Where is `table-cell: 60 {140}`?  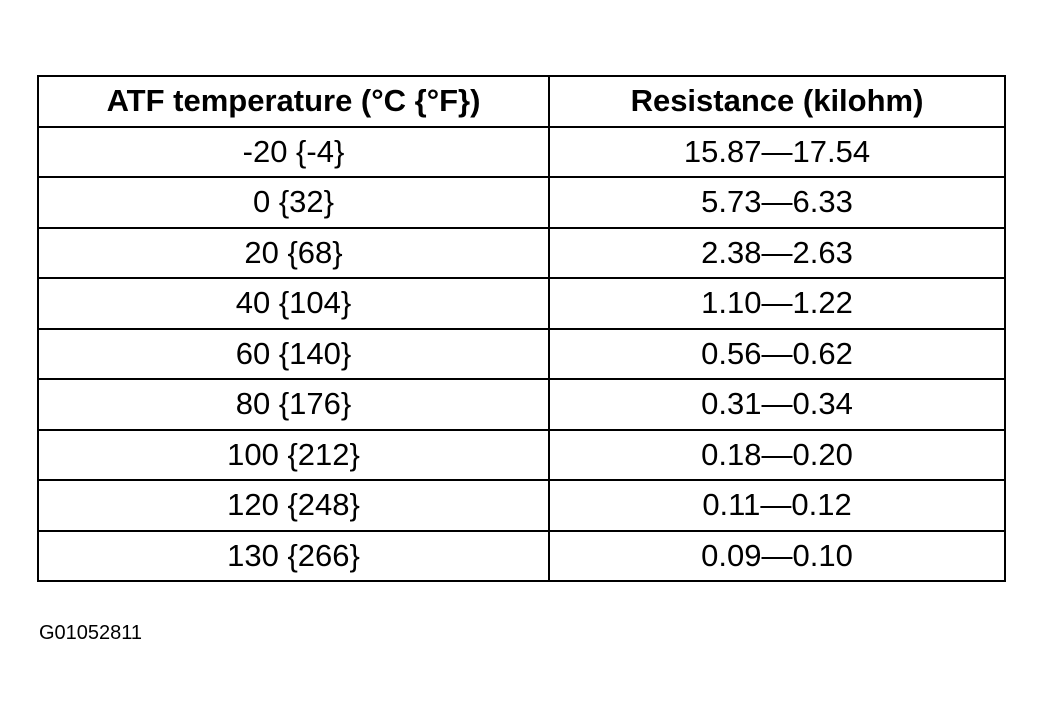
table-cell: 60 {140} is located at coordinates (293, 353).